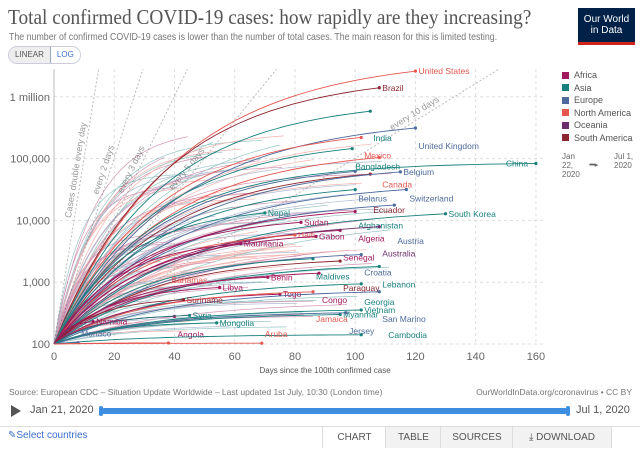 This screenshot has height=449, width=640. I want to click on series-aruba: Aruba, so click(170, 337).